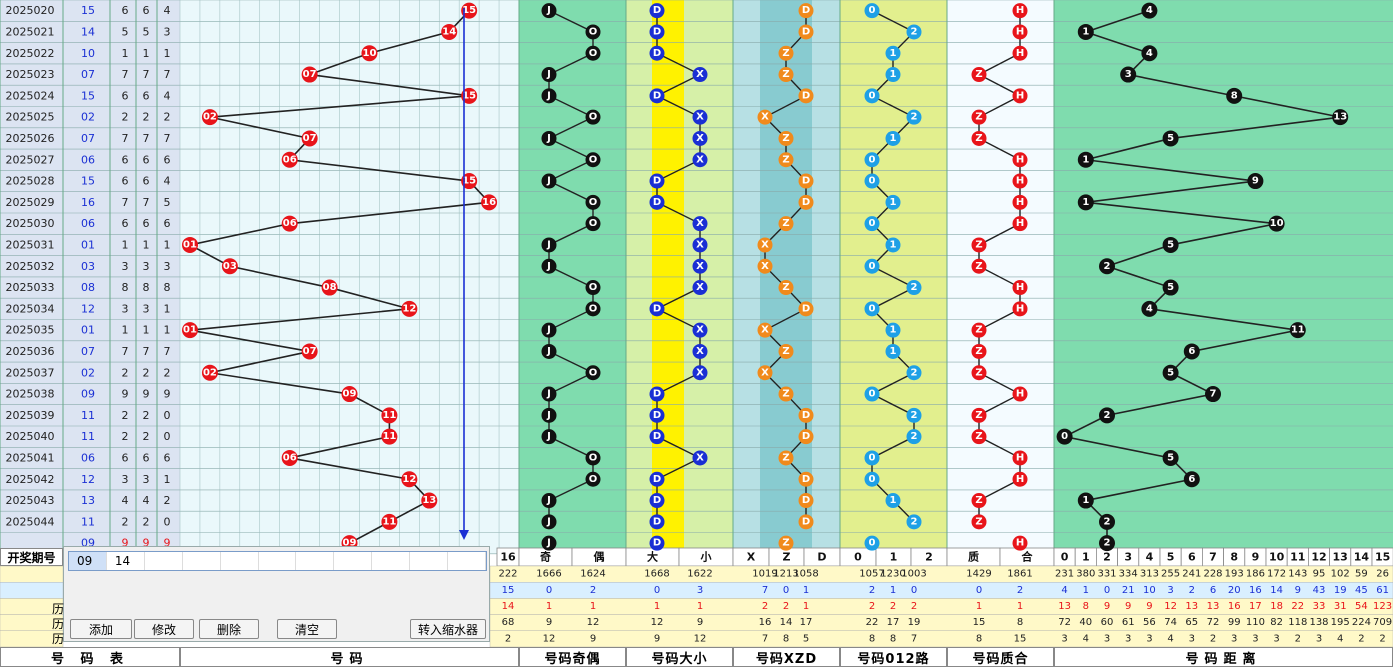  I want to click on stat-value: 1861, so click(1019, 574).